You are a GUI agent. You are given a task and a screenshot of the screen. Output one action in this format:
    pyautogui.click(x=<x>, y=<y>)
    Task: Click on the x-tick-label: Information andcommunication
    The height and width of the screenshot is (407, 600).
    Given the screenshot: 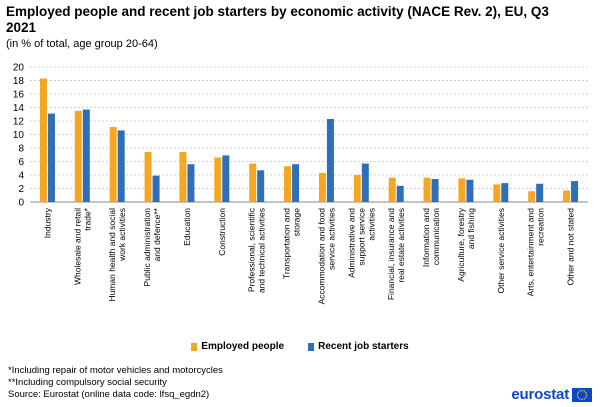 What is the action you would take?
    pyautogui.click(x=431, y=237)
    